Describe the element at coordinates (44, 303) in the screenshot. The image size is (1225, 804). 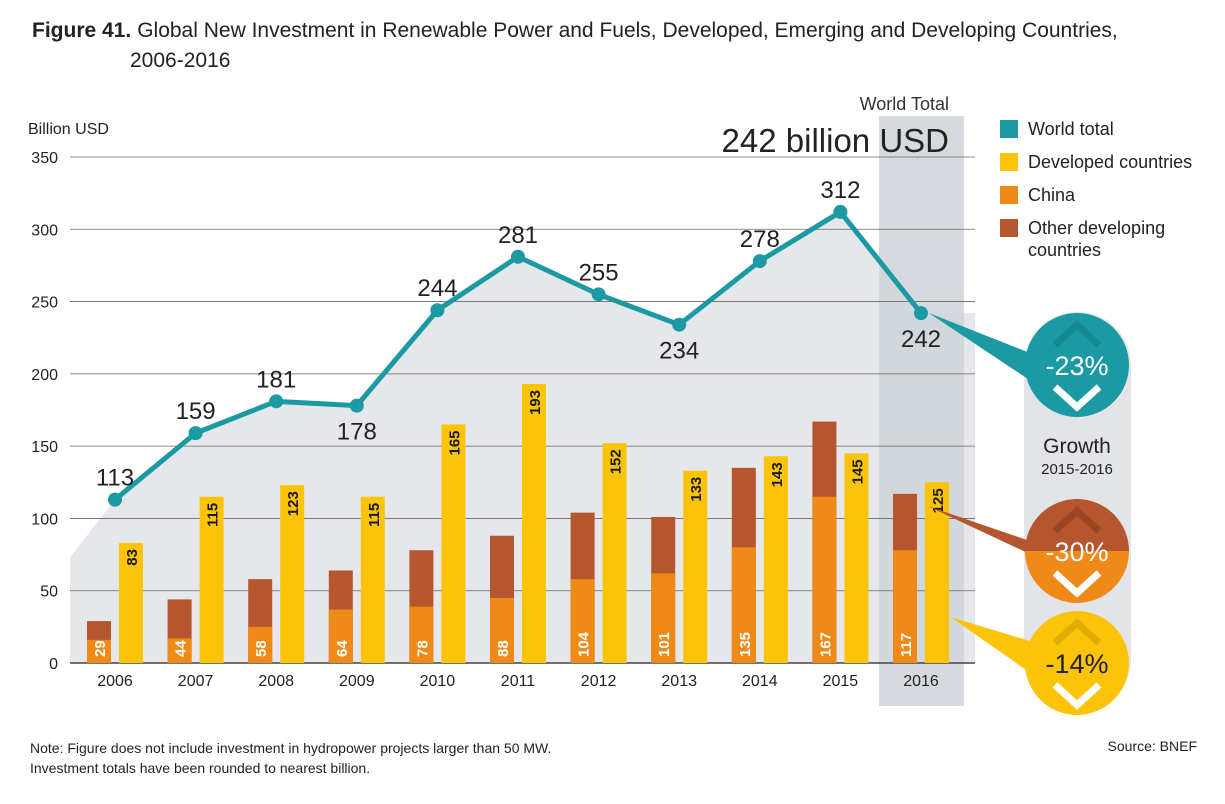
I see `y-tick-label: 250` at that location.